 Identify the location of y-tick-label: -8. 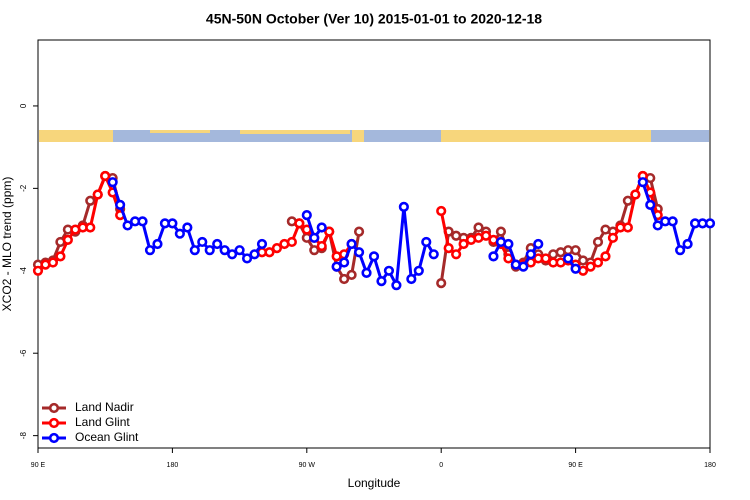
(23, 436).